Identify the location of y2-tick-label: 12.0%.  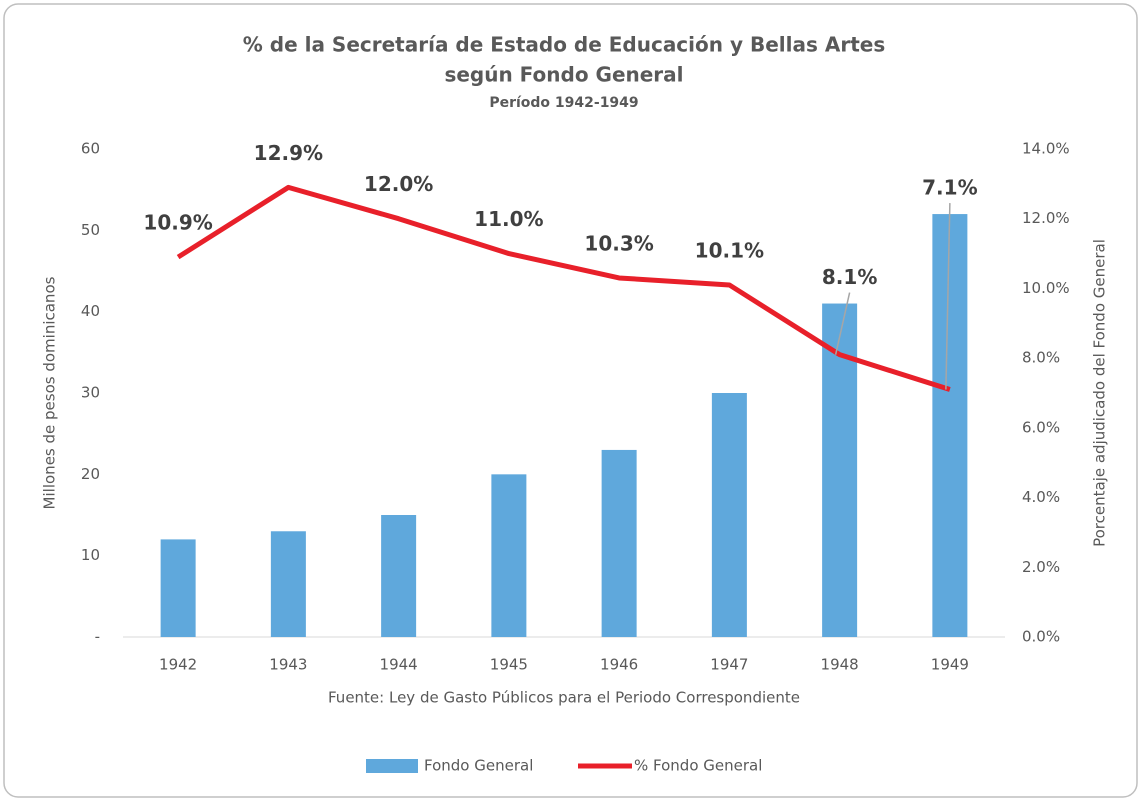
(1046, 218).